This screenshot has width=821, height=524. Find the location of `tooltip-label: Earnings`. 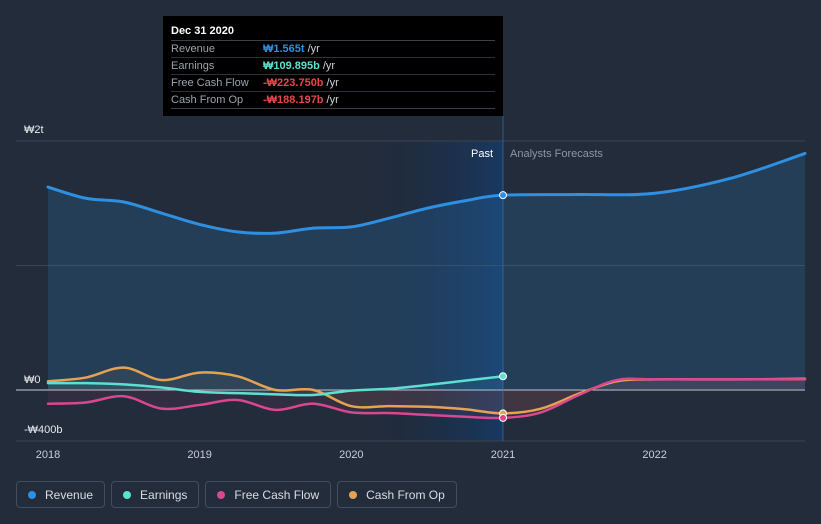

tooltip-label: Earnings is located at coordinates (193, 66).